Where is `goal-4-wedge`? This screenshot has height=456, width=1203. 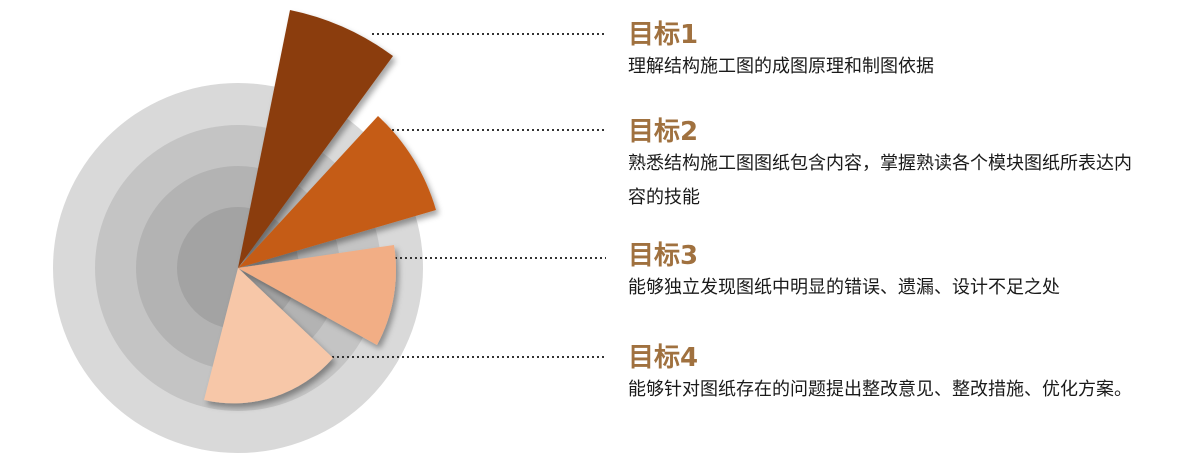 goal-4-wedge is located at coordinates (268, 336).